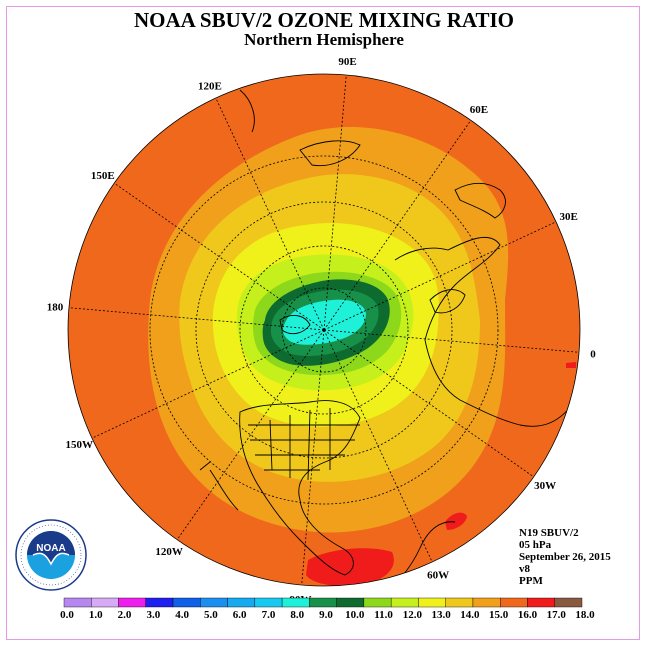 Image resolution: width=648 pixels, height=648 pixels. Describe the element at coordinates (531, 581) in the screenshot. I see `units-label: PPM` at that location.